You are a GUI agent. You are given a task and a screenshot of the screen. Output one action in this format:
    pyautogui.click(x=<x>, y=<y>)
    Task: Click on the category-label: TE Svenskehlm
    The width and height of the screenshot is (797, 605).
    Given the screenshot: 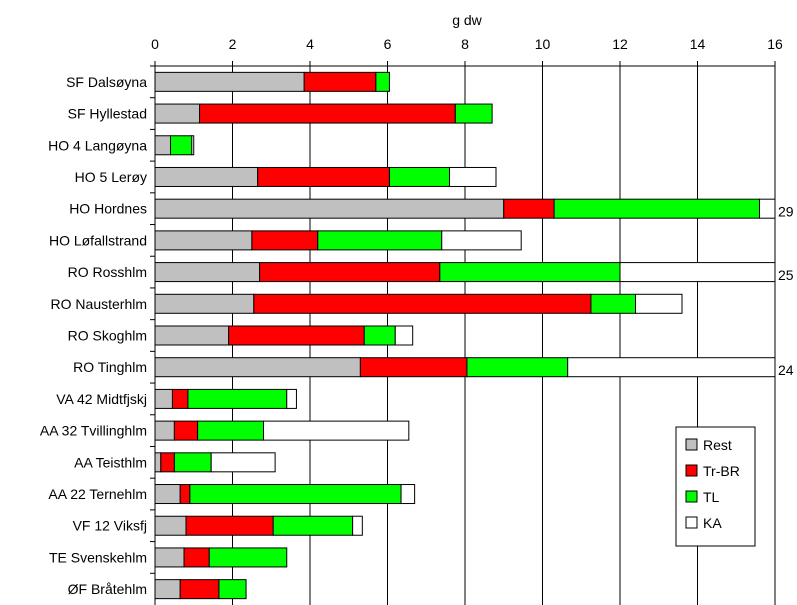 What is the action you would take?
    pyautogui.click(x=98, y=557)
    